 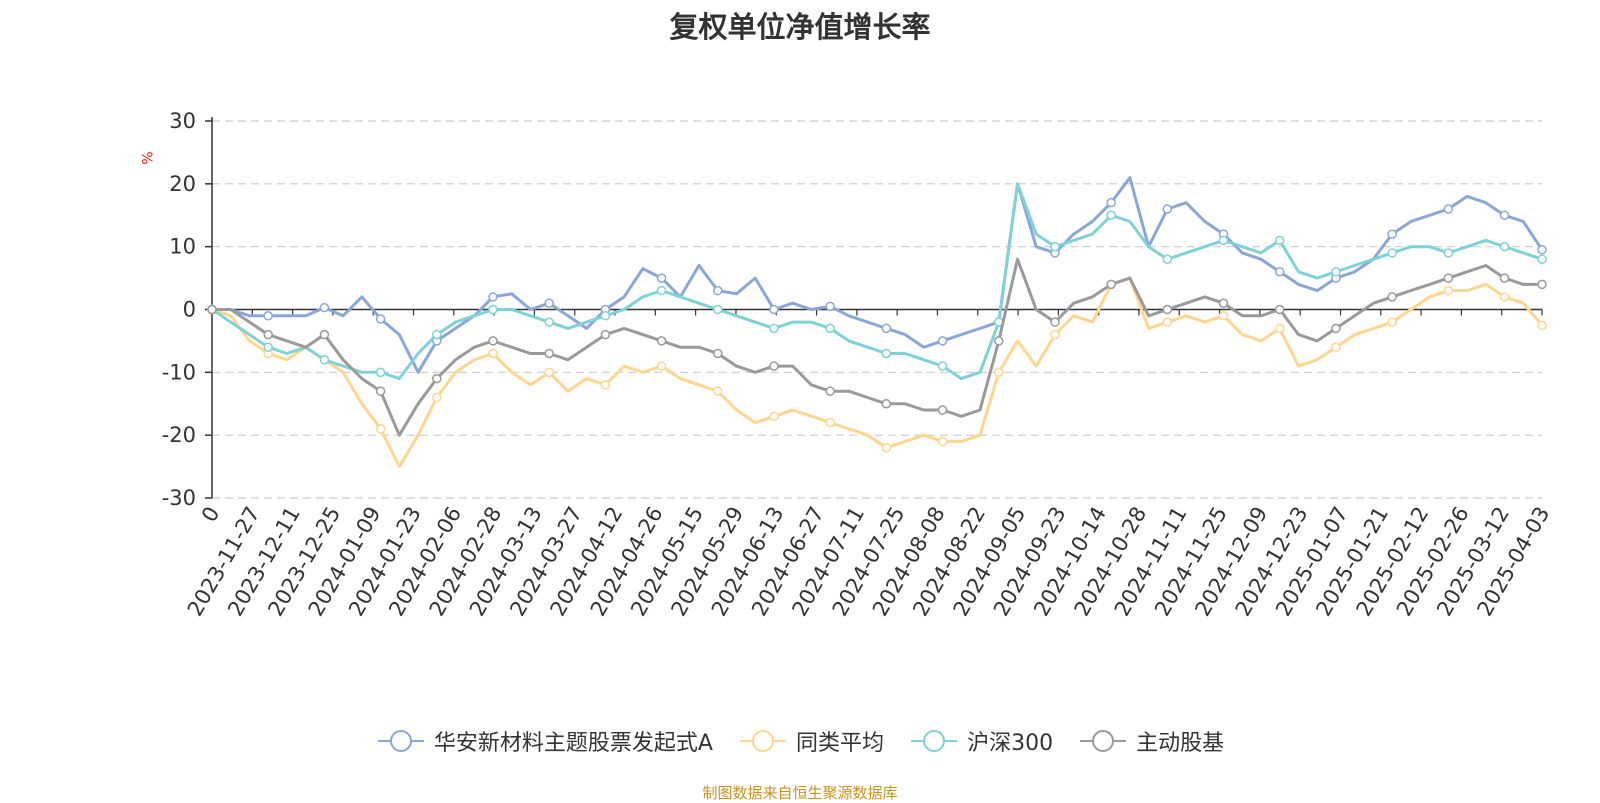 What do you see at coordinates (981, 741) in the screenshot?
I see `legend-item-hs300: 沪深300` at bounding box center [981, 741].